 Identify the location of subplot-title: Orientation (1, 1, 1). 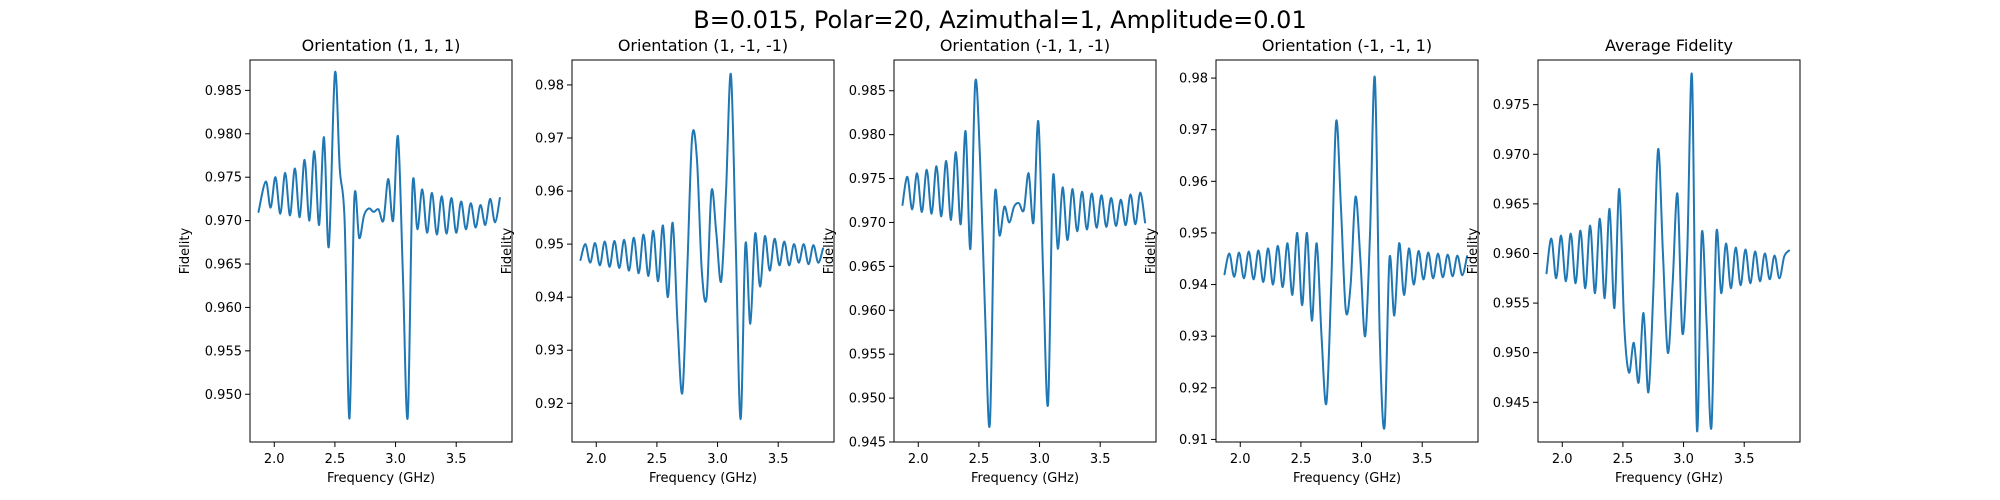
(381, 45).